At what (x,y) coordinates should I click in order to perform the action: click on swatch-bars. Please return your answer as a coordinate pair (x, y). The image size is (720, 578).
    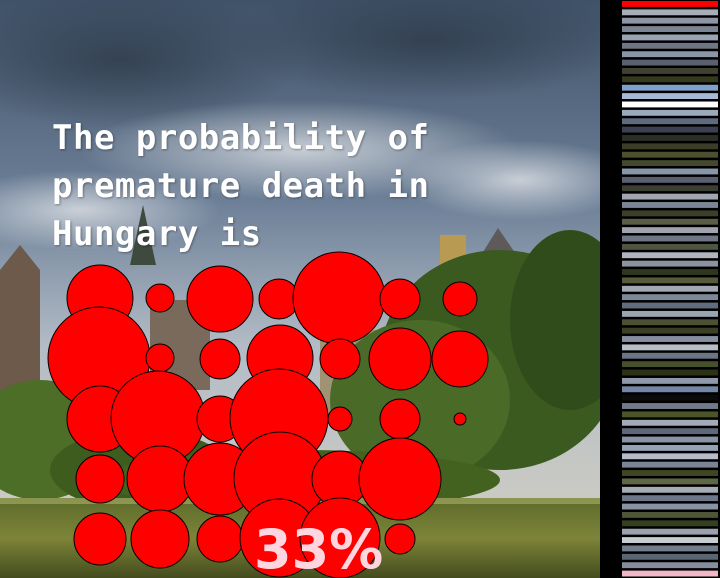
    Looking at the image, I should click on (670, 289).